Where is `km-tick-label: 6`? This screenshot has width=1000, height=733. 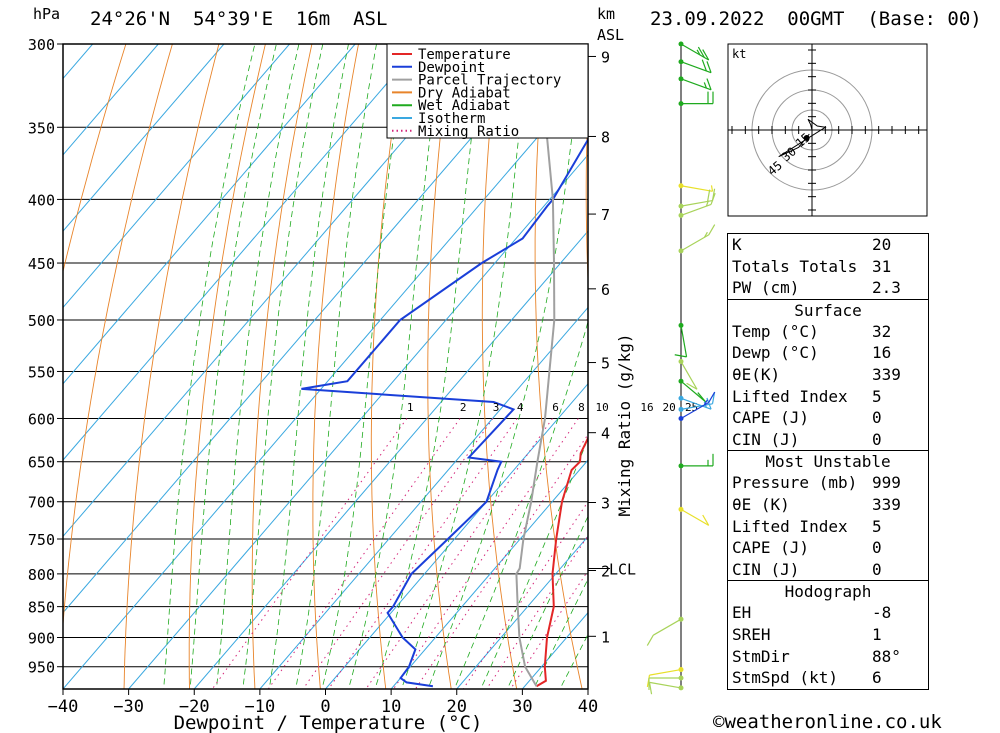
km-tick-label: 6 is located at coordinates (605, 290).